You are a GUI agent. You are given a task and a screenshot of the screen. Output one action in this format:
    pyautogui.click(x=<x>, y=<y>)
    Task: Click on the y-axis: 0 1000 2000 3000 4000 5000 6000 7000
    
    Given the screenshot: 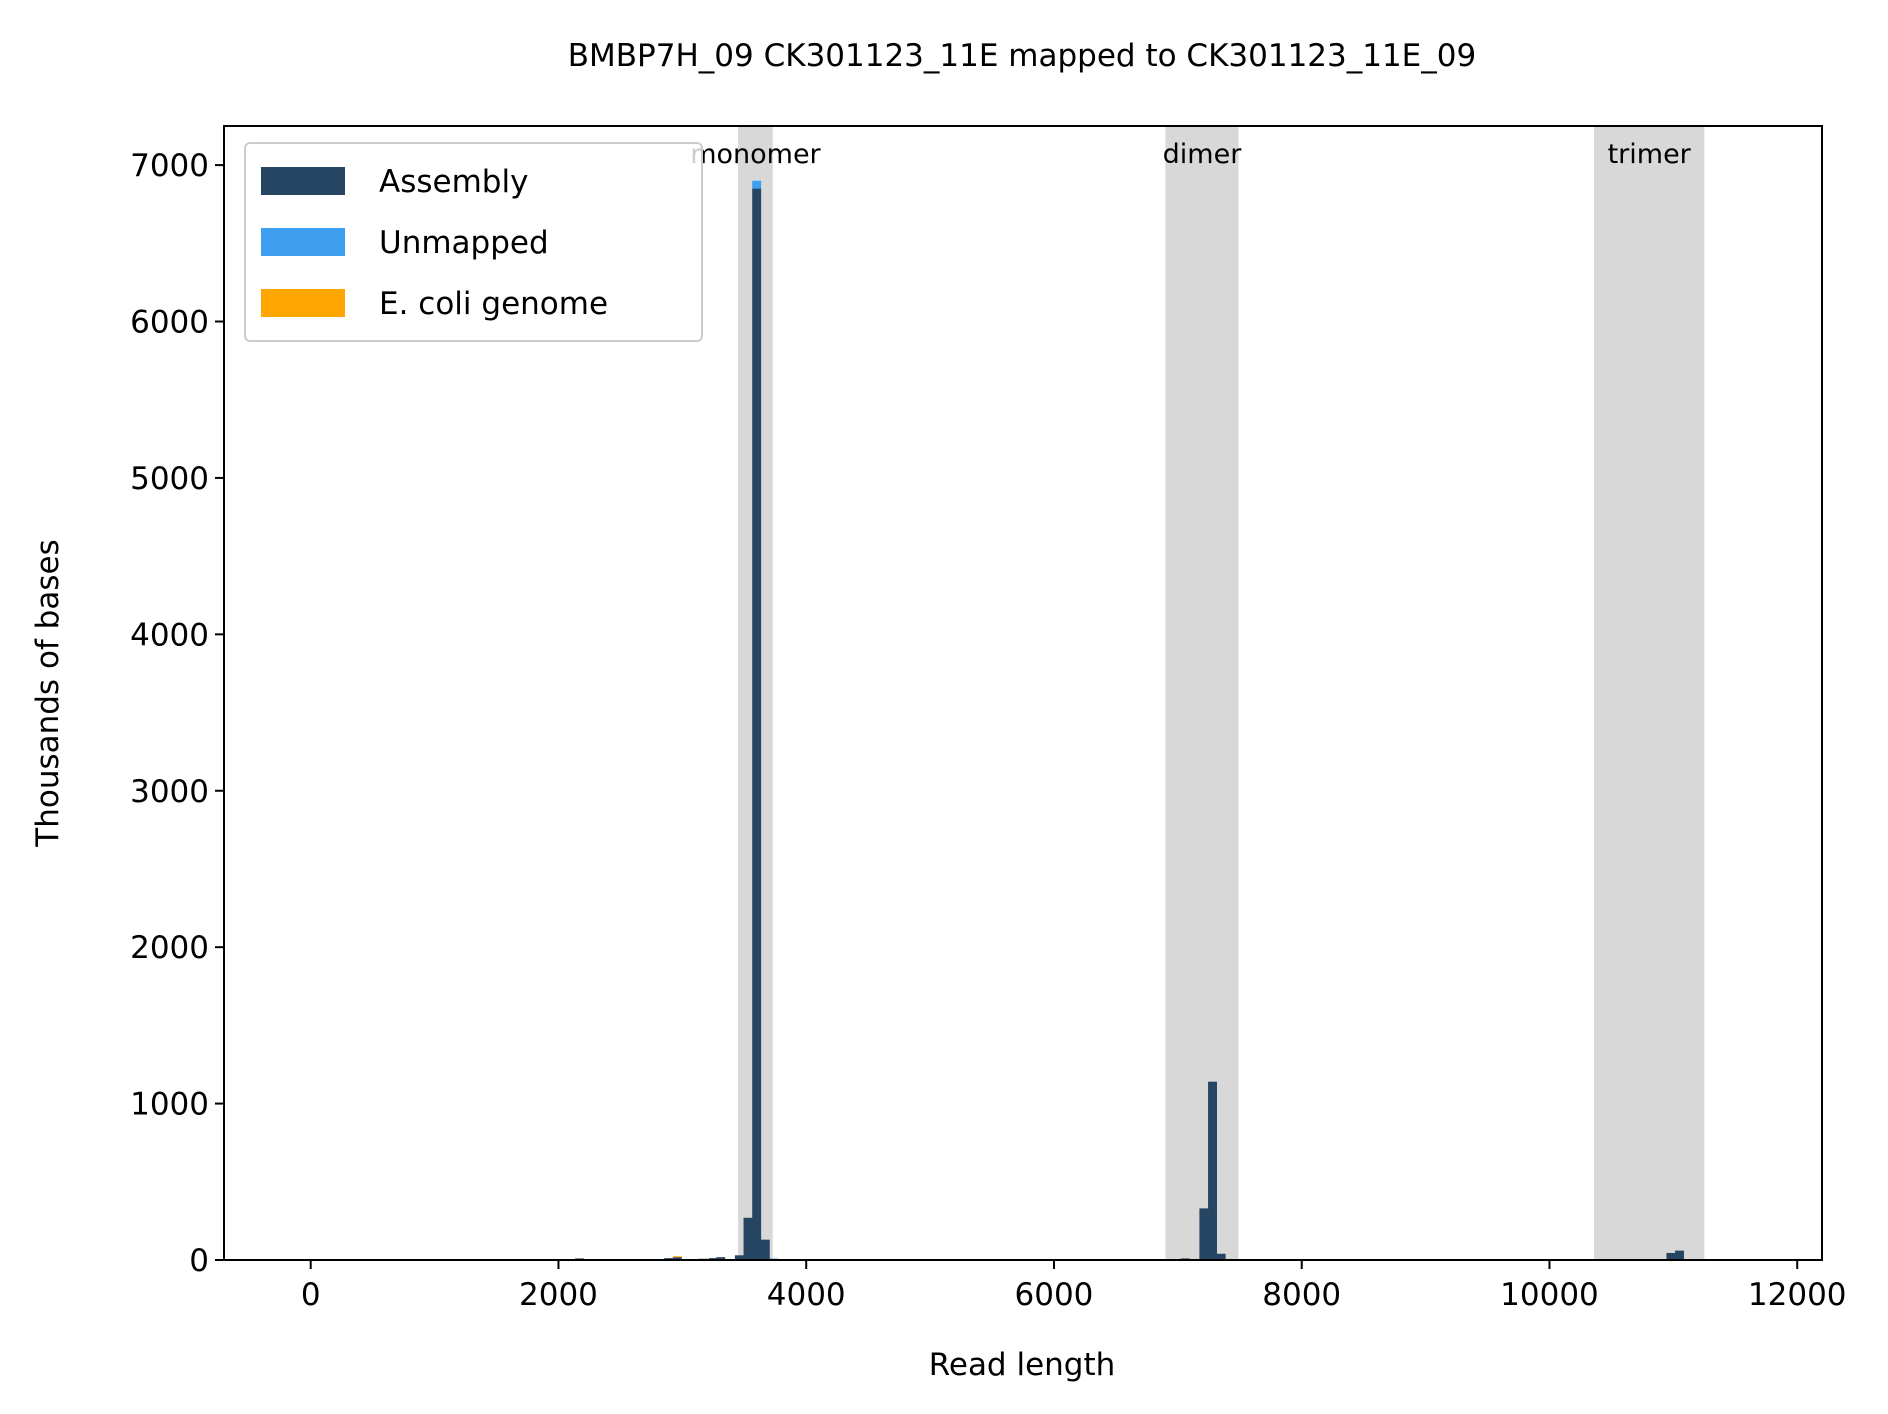 What is the action you would take?
    pyautogui.click(x=177, y=713)
    